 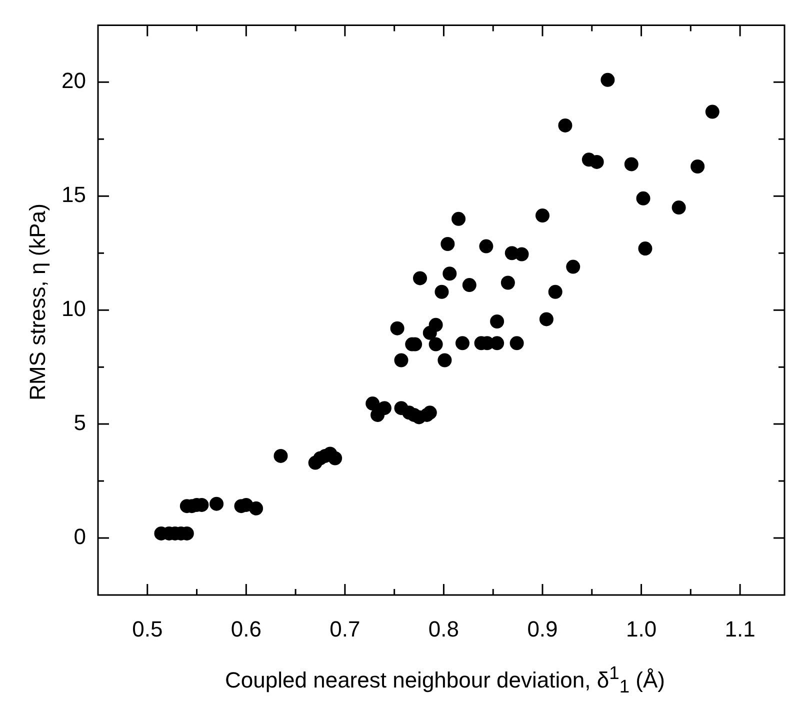 What do you see at coordinates (740, 629) in the screenshot?
I see `x-tick-label: 1.1` at bounding box center [740, 629].